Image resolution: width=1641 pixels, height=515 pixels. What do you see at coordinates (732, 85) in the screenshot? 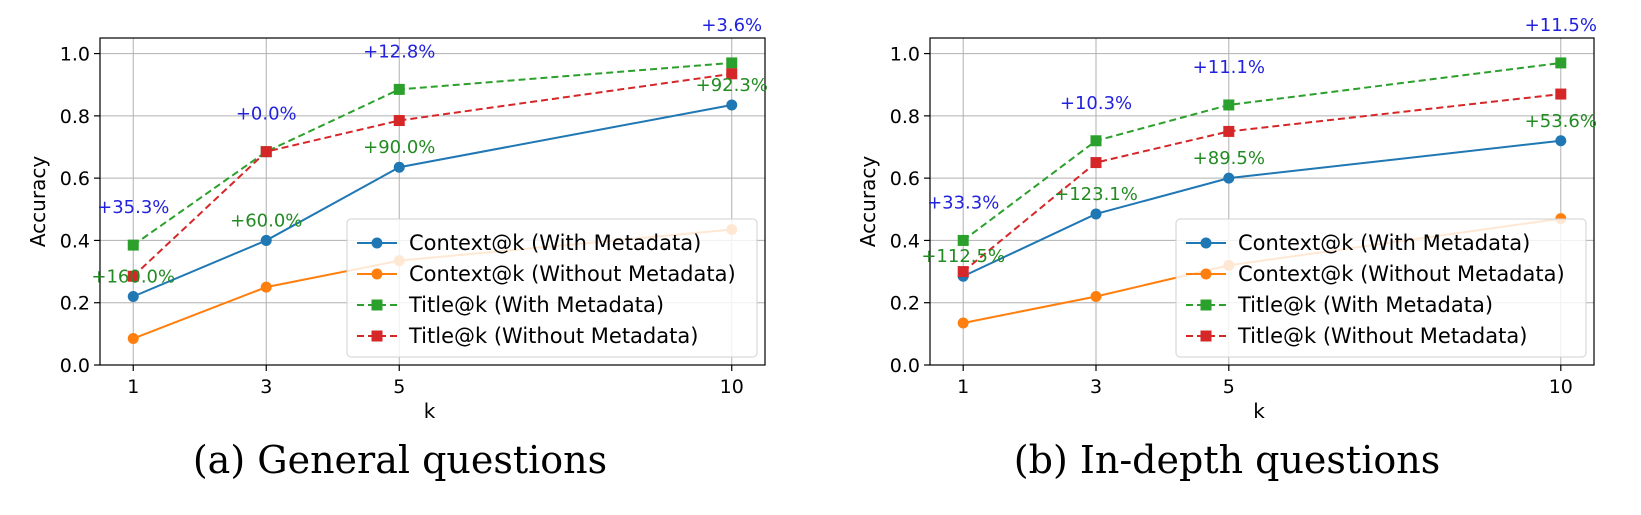
I see `annotation-context-gain: +92.3%` at bounding box center [732, 85].